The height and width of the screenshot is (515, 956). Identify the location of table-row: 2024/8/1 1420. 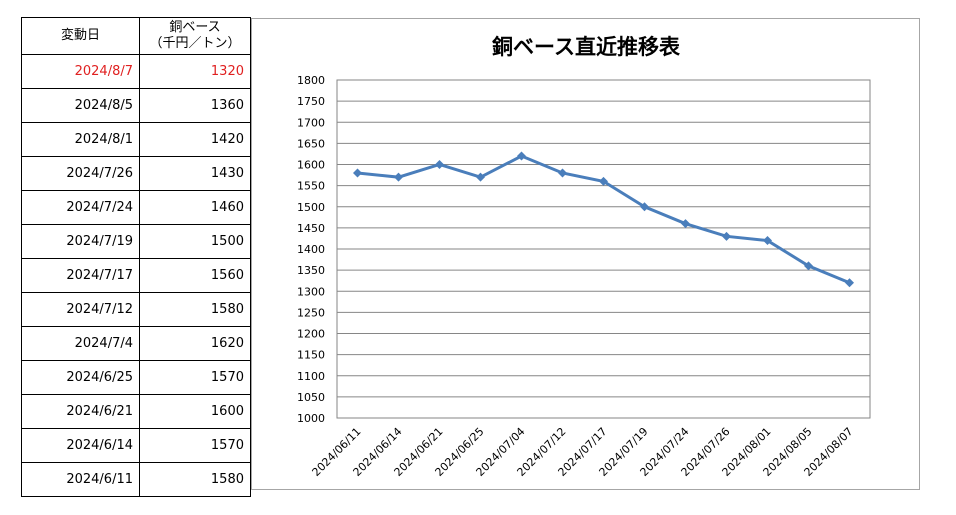
(136, 139).